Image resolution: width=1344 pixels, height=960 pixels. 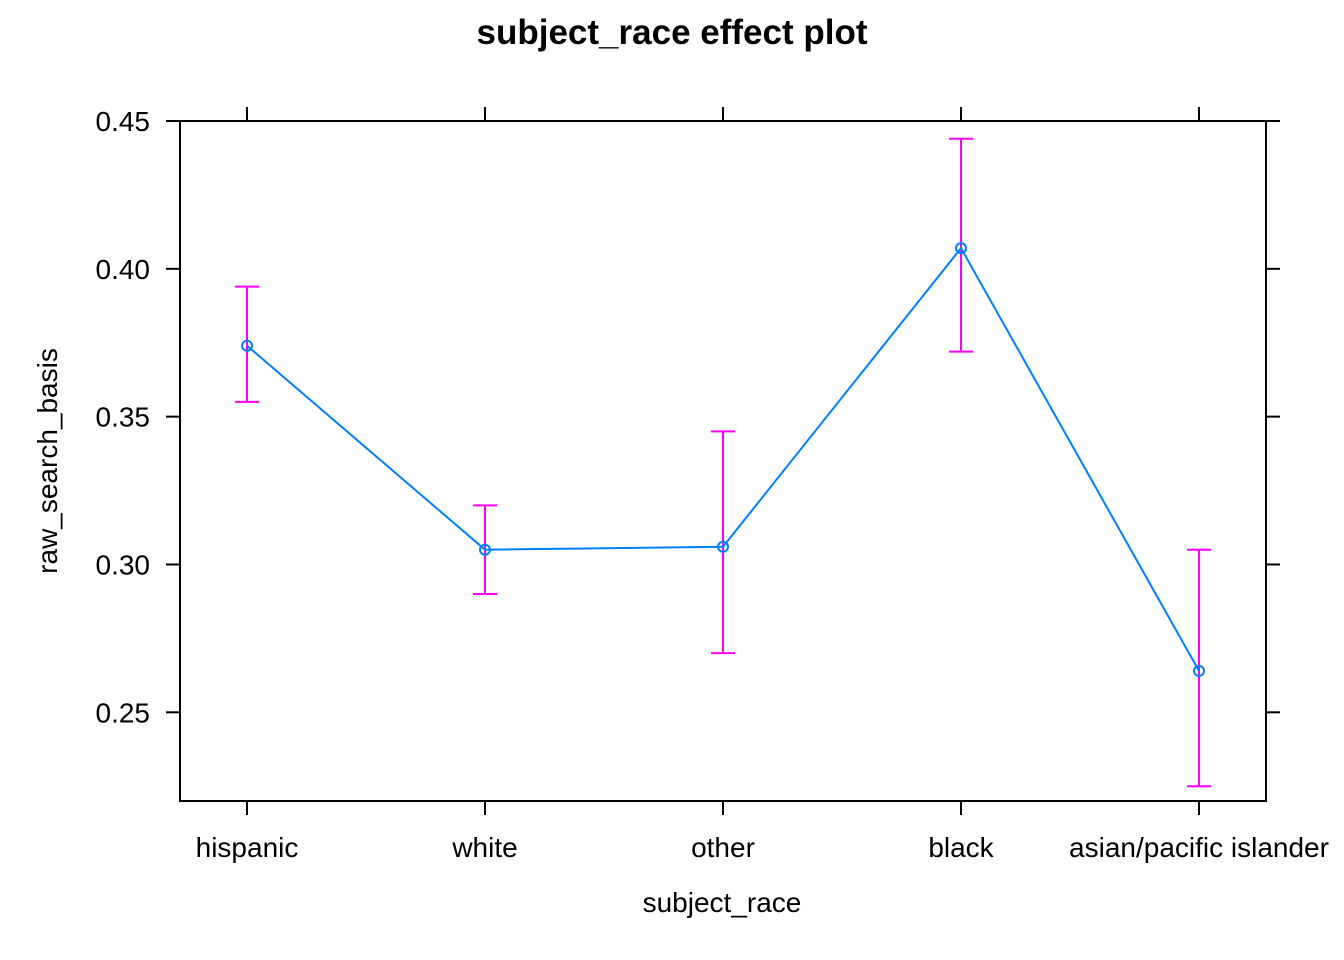 What do you see at coordinates (123, 269) in the screenshot?
I see `y-tick-label: 0.40` at bounding box center [123, 269].